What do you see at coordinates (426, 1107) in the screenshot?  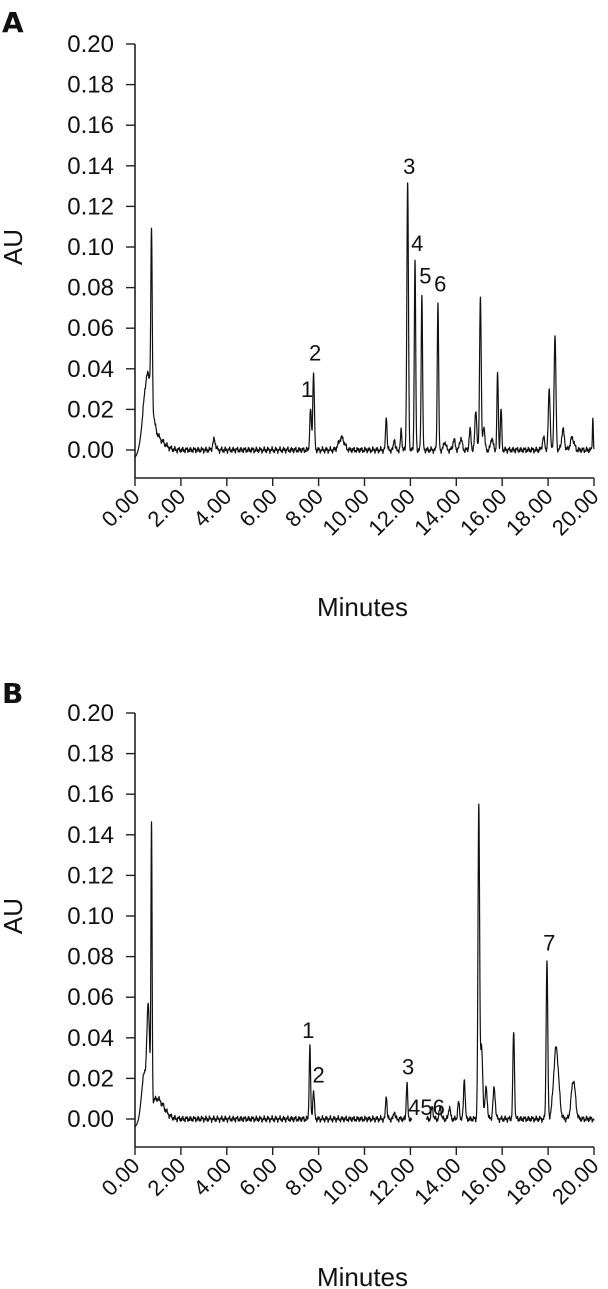 I see `peak-label: 456` at bounding box center [426, 1107].